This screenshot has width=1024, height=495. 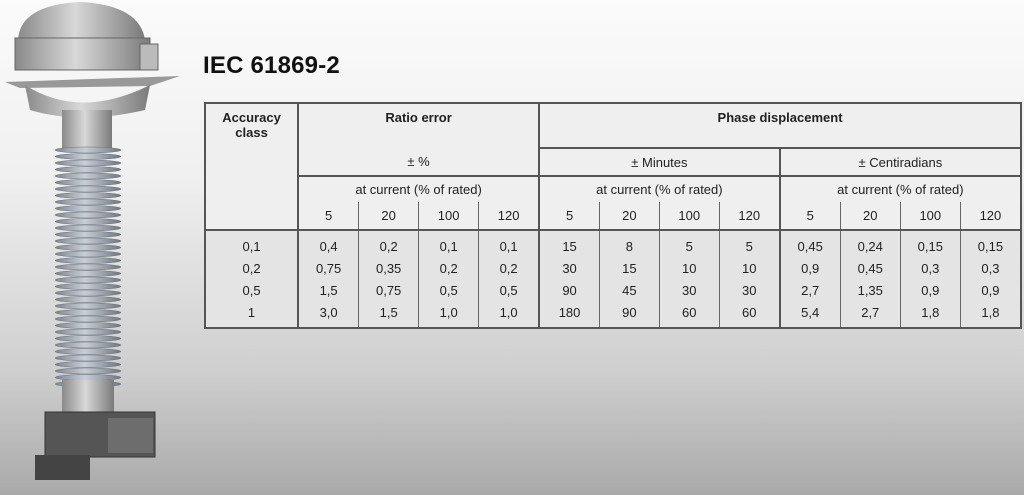 What do you see at coordinates (870, 290) in the screenshot?
I see `centiradians-cell: 1,35` at bounding box center [870, 290].